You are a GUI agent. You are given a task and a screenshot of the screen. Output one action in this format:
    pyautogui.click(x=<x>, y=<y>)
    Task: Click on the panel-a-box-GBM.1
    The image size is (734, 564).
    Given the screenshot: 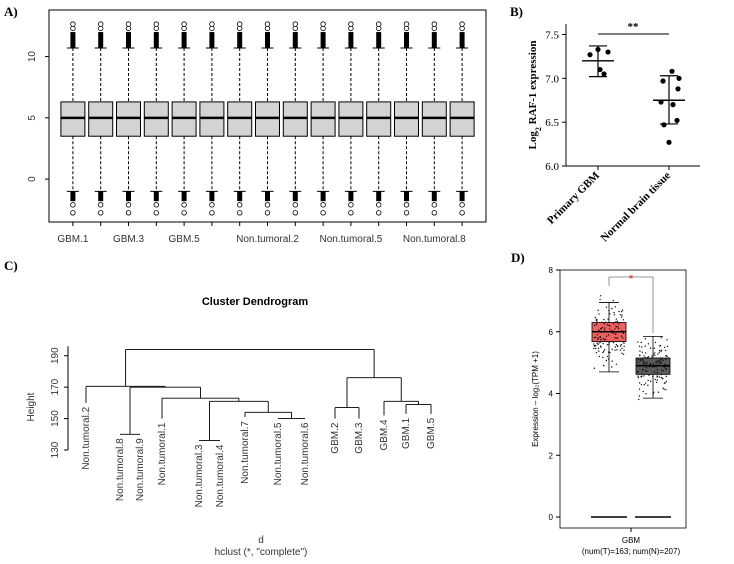 What is the action you would take?
    pyautogui.click(x=73, y=123)
    